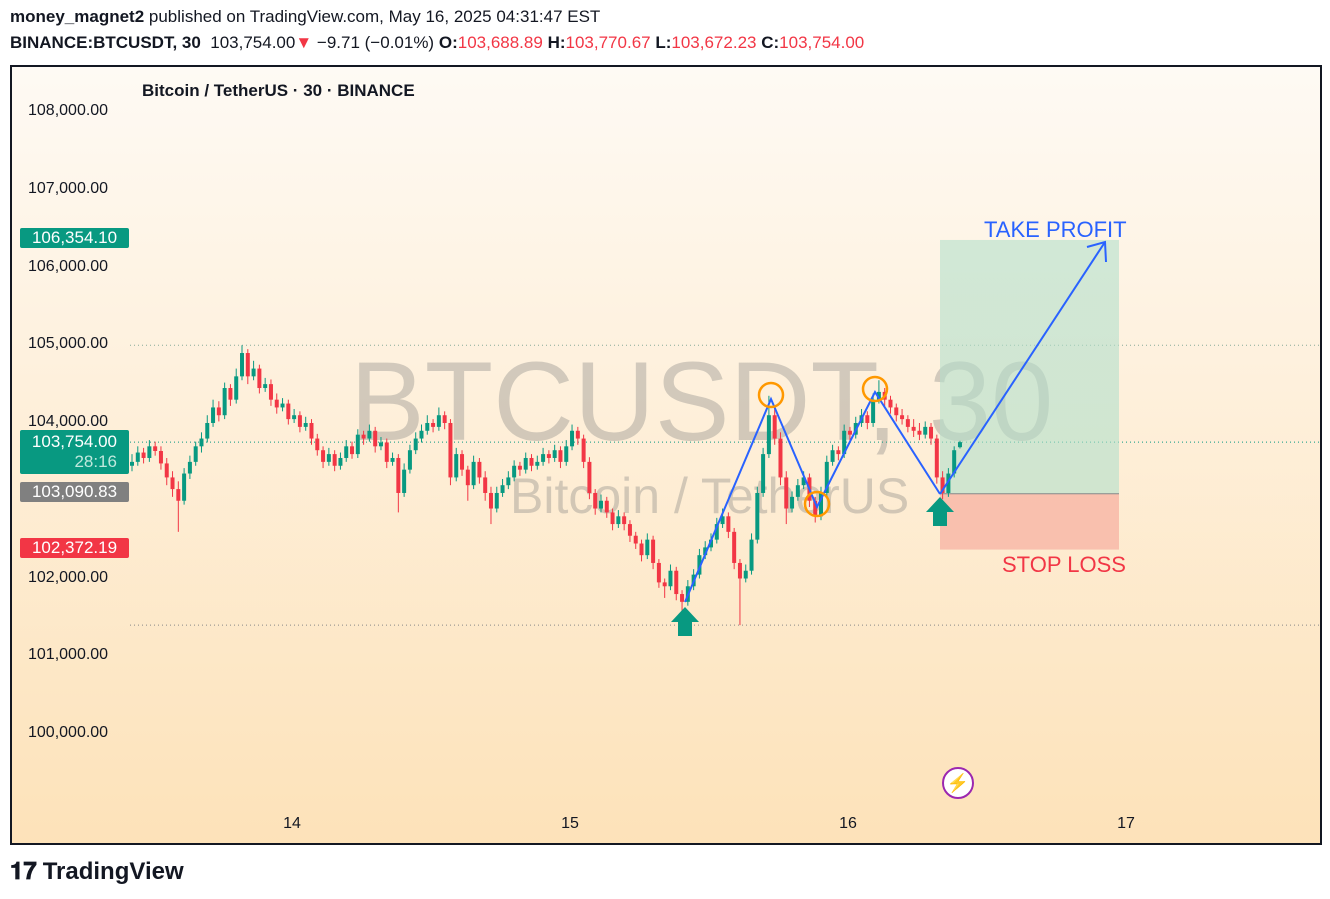 The width and height of the screenshot is (1330, 899). I want to click on x-tick-label: 16, so click(848, 823).